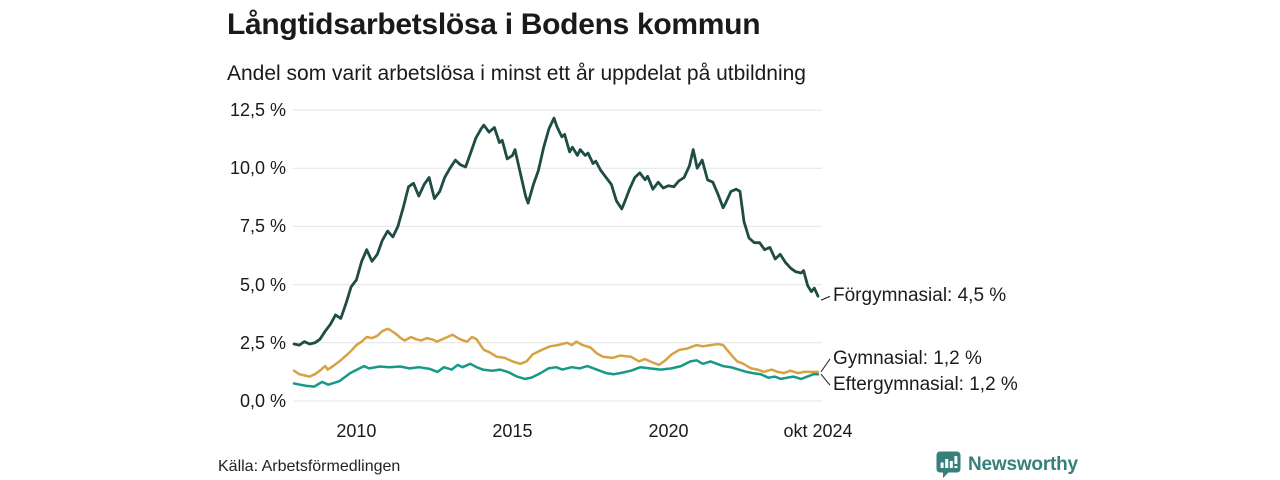 This screenshot has height=480, width=1280. I want to click on y-axis-tick-label: 5,0 %, so click(262, 284).